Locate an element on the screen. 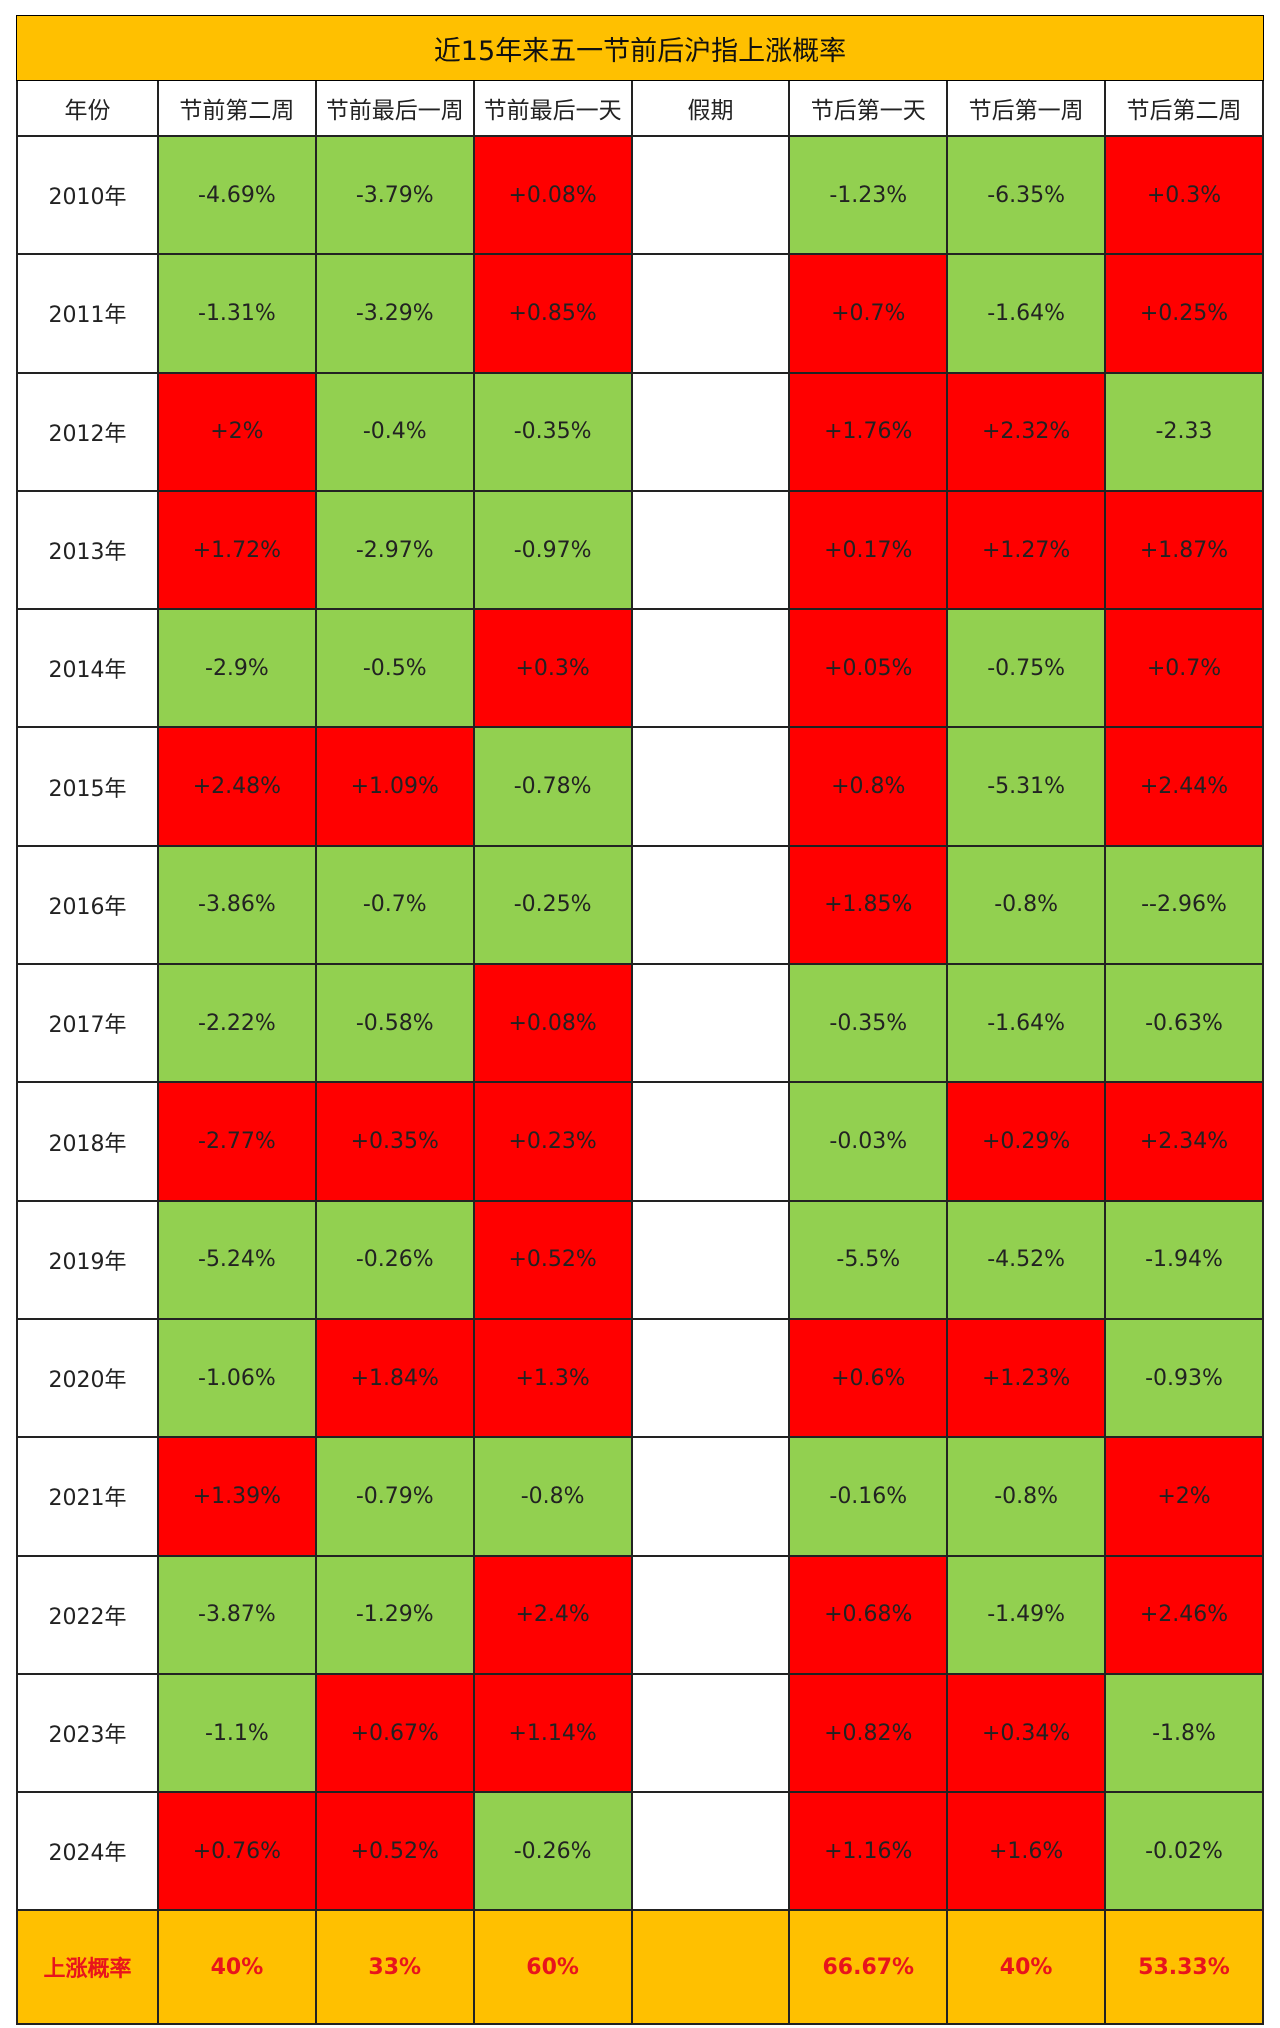 This screenshot has width=1280, height=2028. year-cell: 2017年 is located at coordinates (87, 1024).